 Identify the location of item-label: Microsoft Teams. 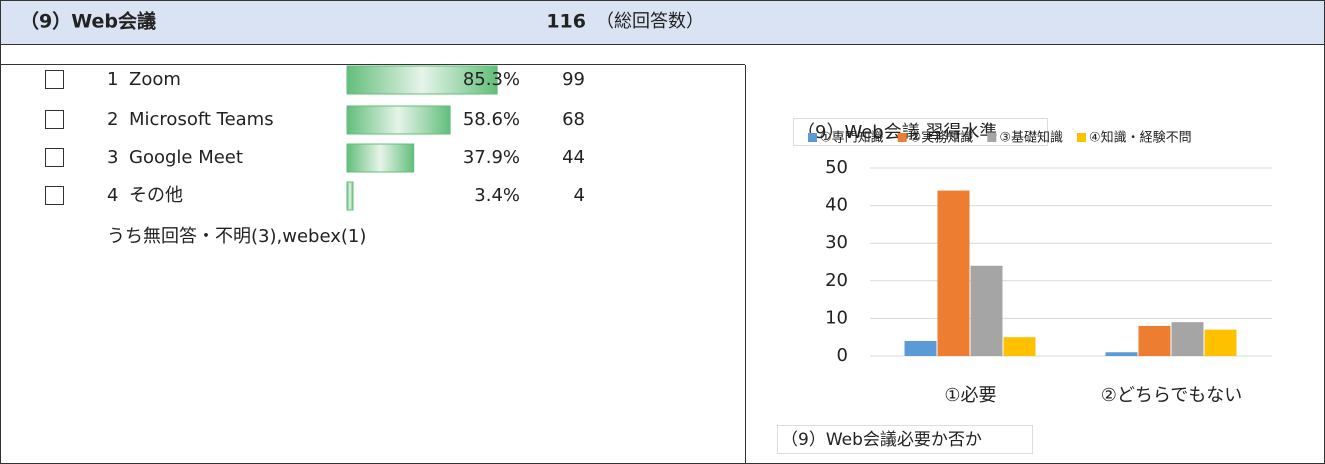
(201, 119).